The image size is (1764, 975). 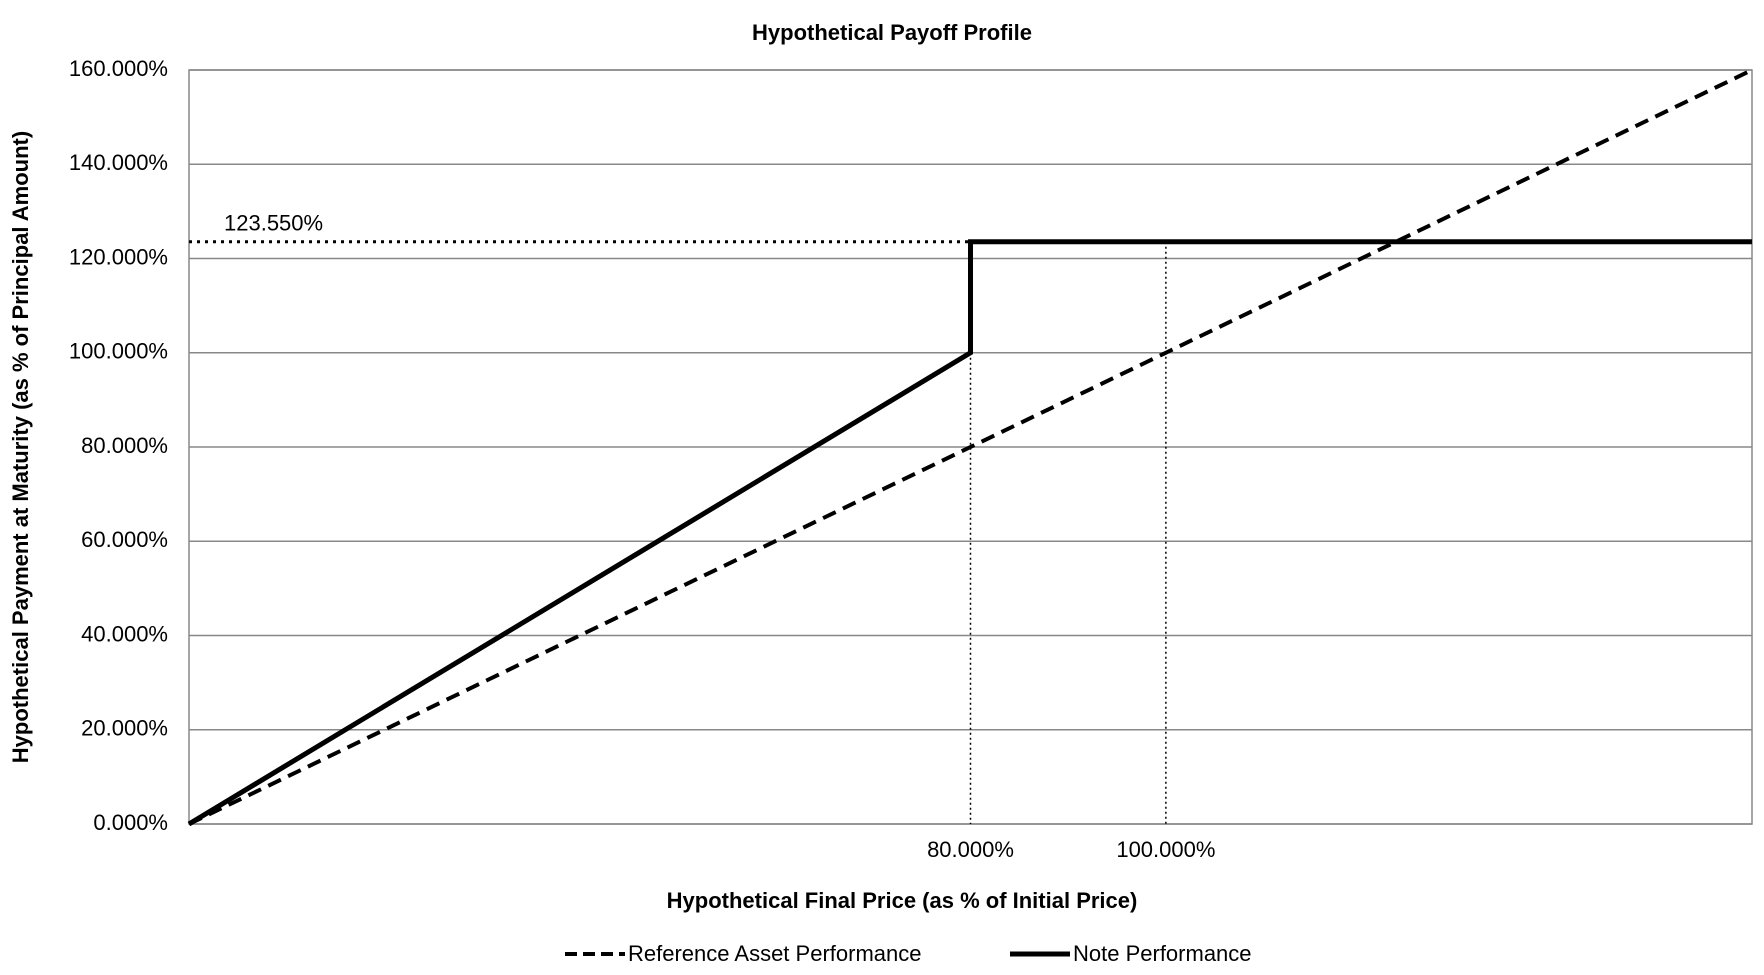 I want to click on chart-title: Hypothetical Payoff Profile, so click(x=892, y=32).